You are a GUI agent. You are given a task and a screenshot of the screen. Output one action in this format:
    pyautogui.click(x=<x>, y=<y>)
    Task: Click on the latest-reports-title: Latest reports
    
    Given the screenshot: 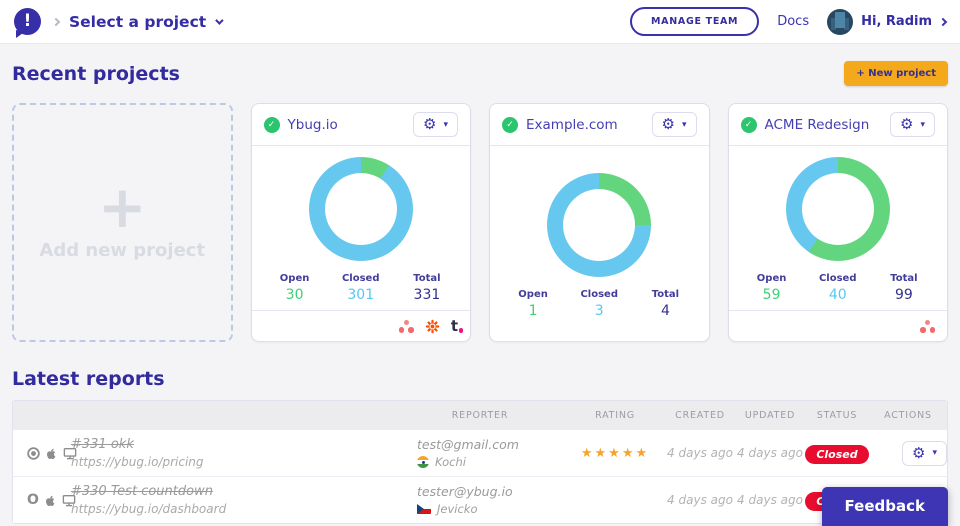 What is the action you would take?
    pyautogui.click(x=88, y=379)
    